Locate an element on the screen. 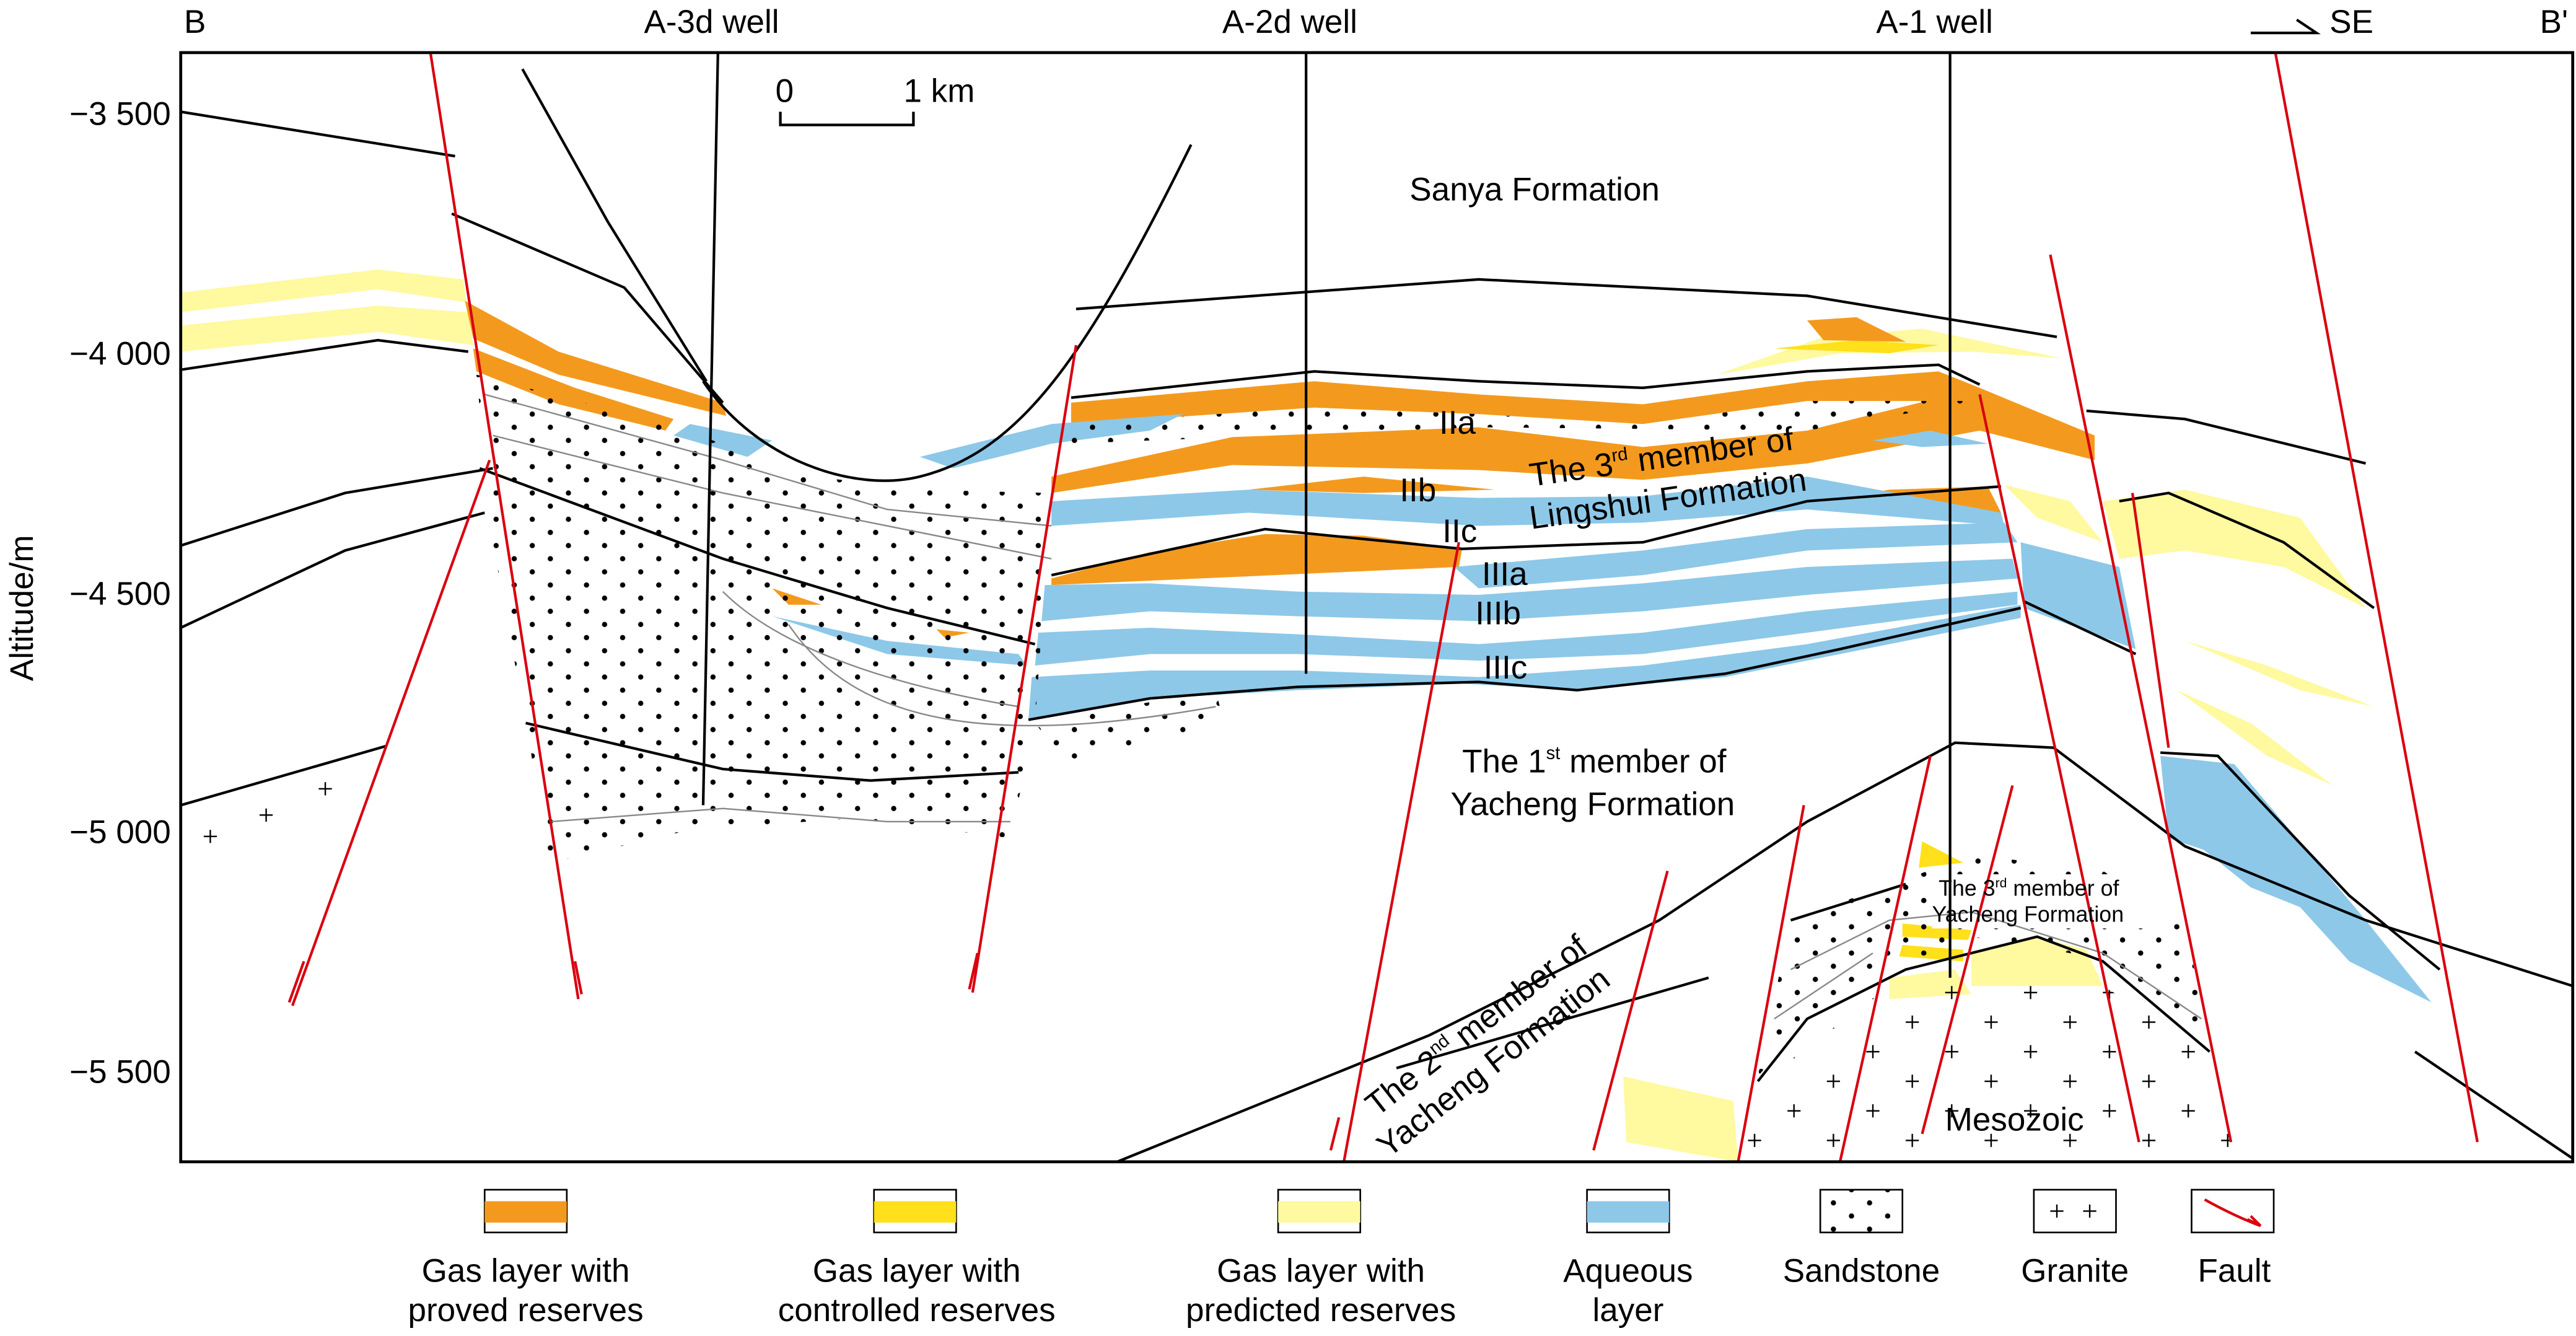 This screenshot has height=1336, width=2576. y-tick: −3 500 is located at coordinates (120, 114).